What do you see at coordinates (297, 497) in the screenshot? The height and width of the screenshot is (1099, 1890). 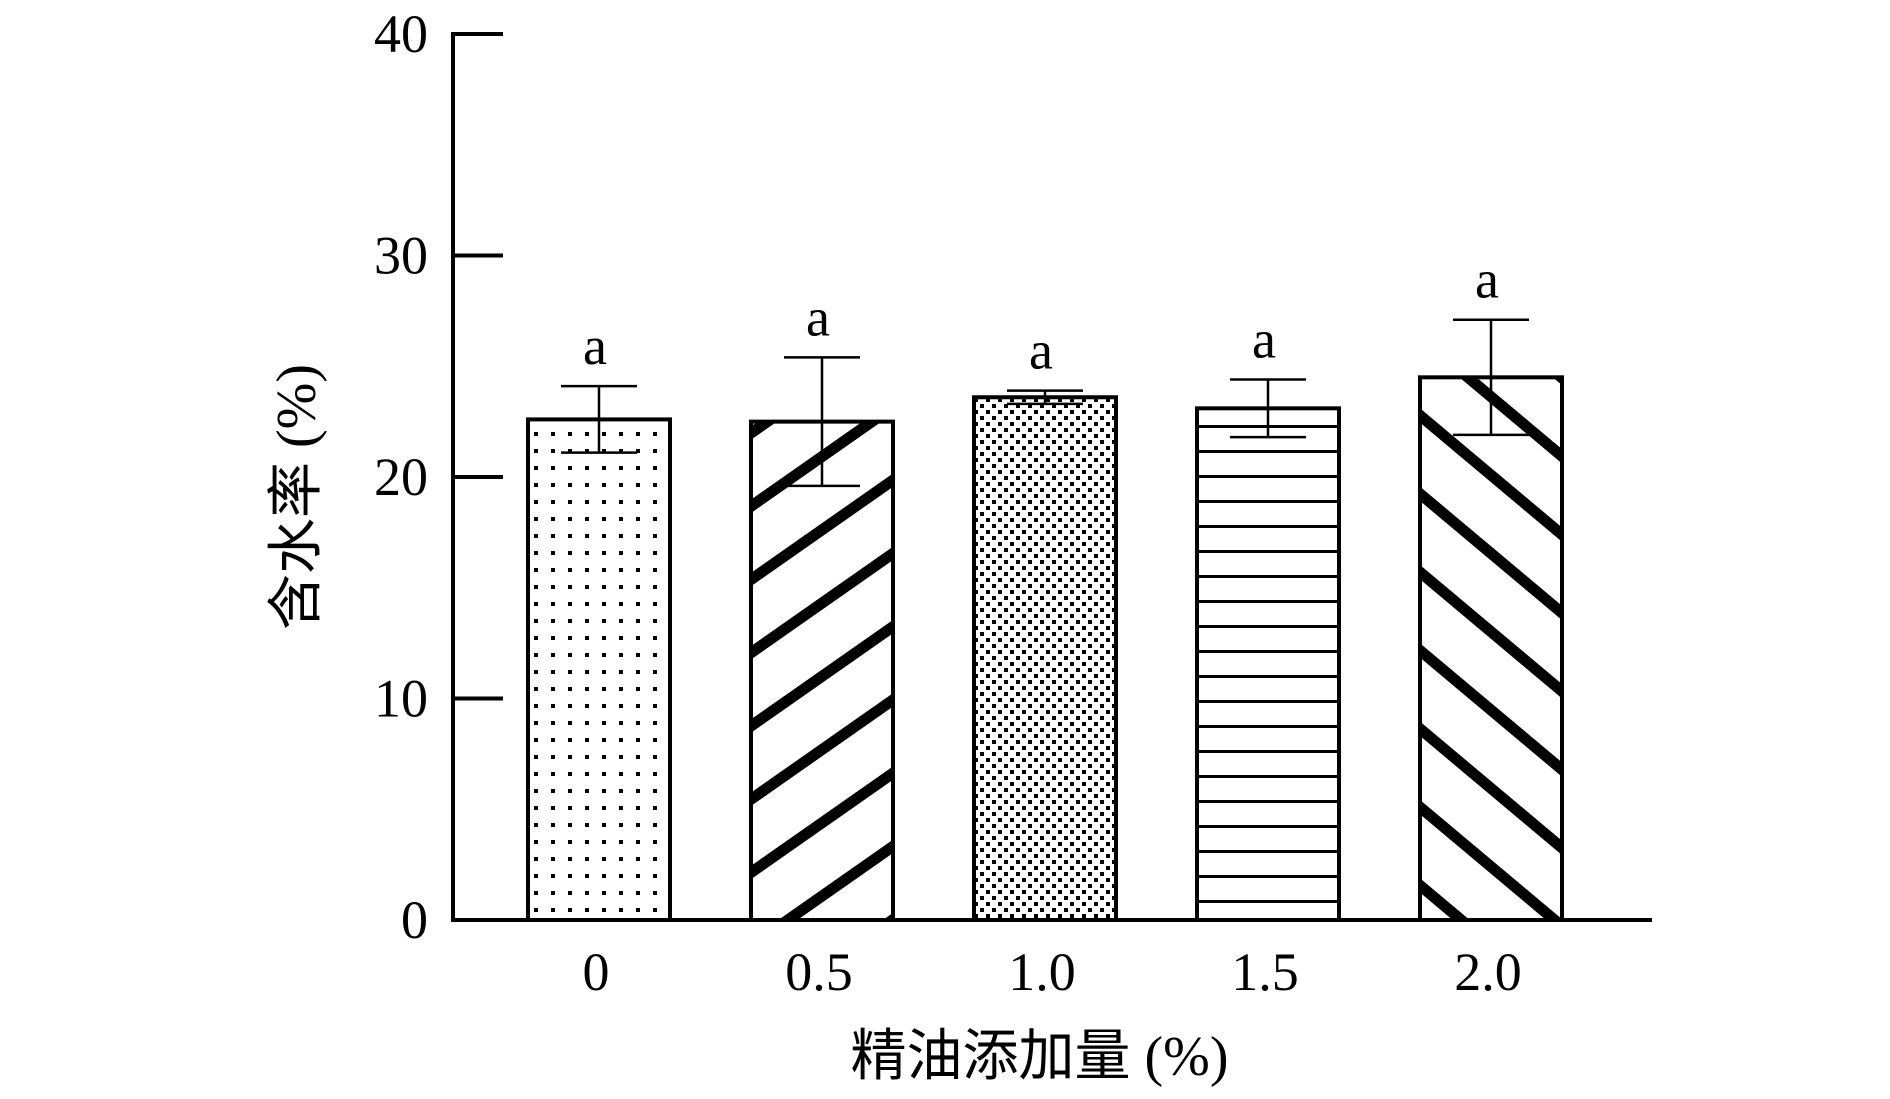 I see `y-axis-title: 含水率 (%)` at bounding box center [297, 497].